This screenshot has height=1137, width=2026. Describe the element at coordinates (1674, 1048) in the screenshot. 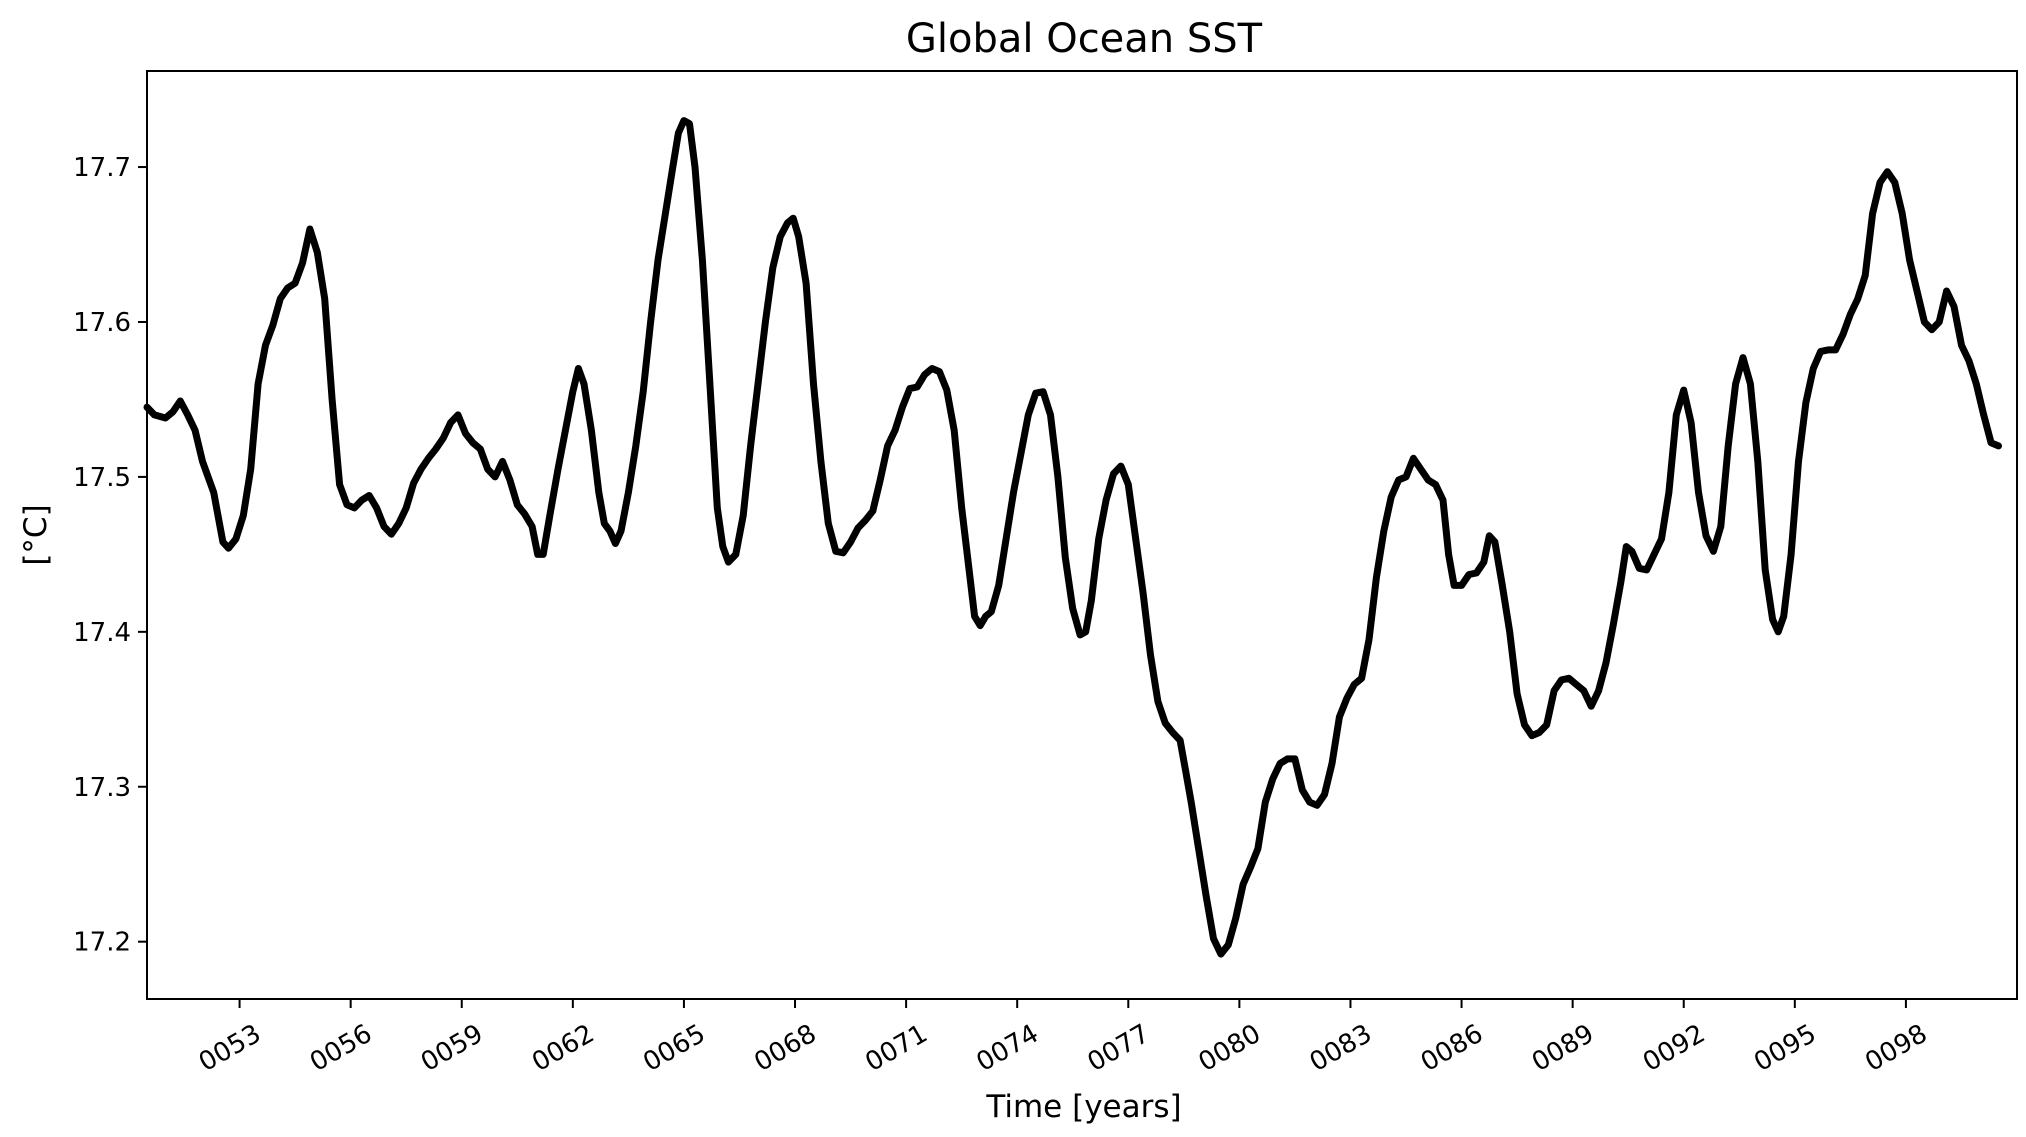

I see `x-tick-label: 0092` at that location.